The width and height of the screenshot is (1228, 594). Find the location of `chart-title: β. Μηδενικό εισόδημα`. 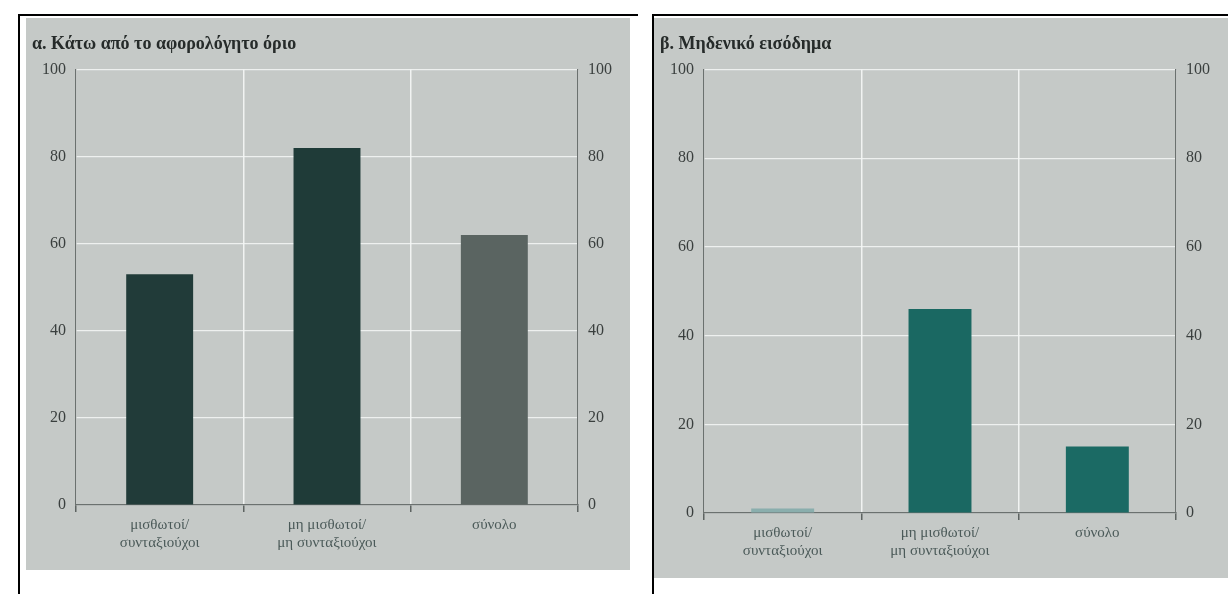

chart-title: β. Μηδενικό εισόδημα is located at coordinates (746, 43).